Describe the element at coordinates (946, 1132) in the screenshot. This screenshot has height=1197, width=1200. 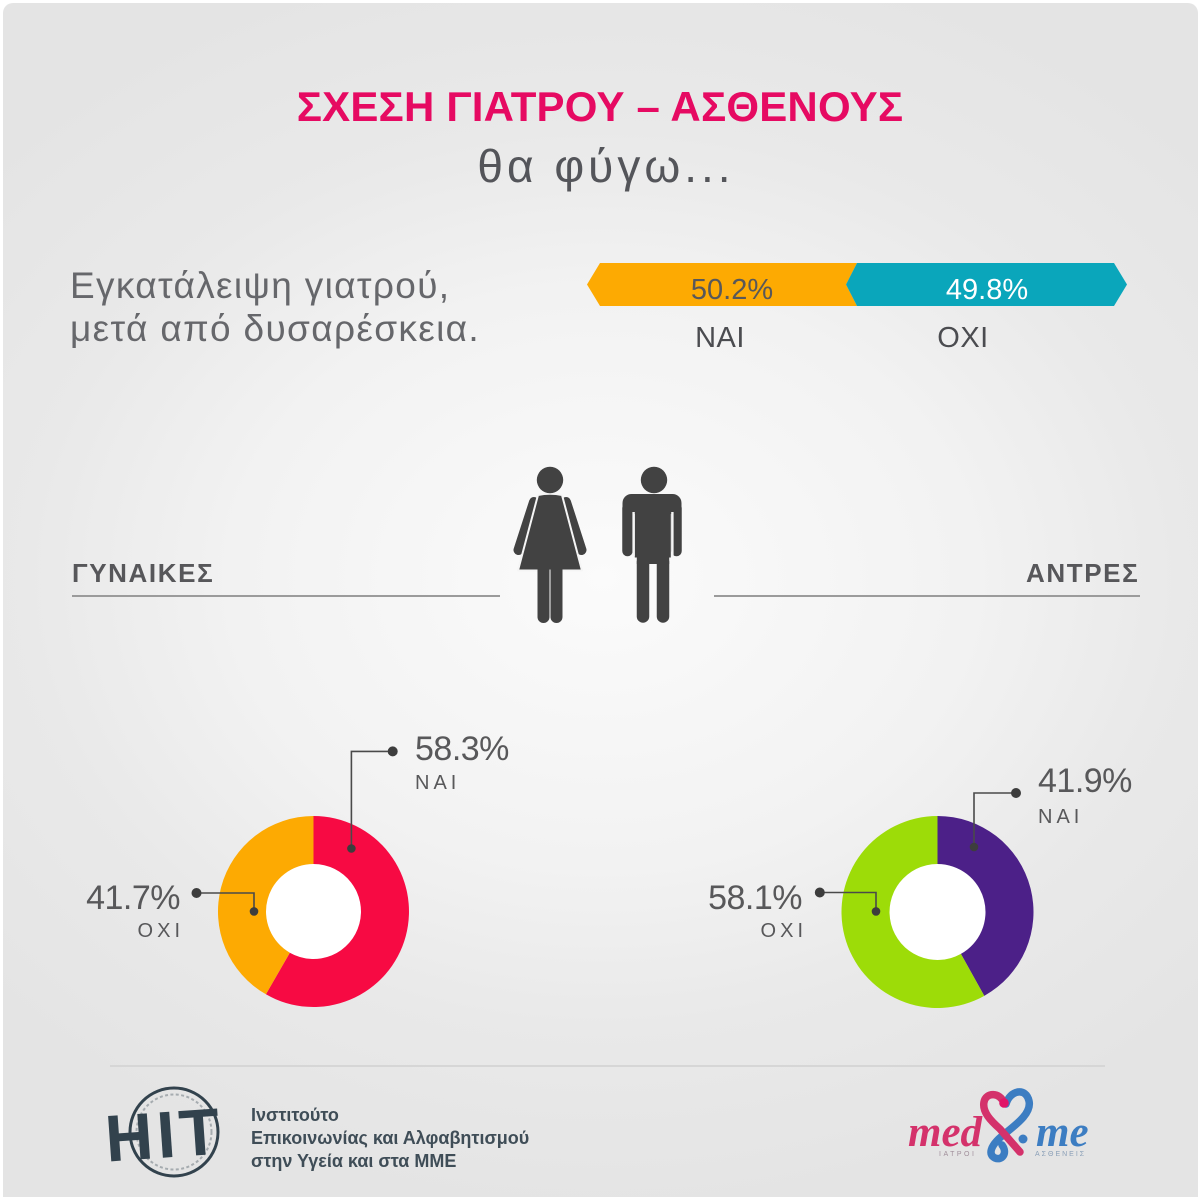
I see `svg-text: med` at that location.